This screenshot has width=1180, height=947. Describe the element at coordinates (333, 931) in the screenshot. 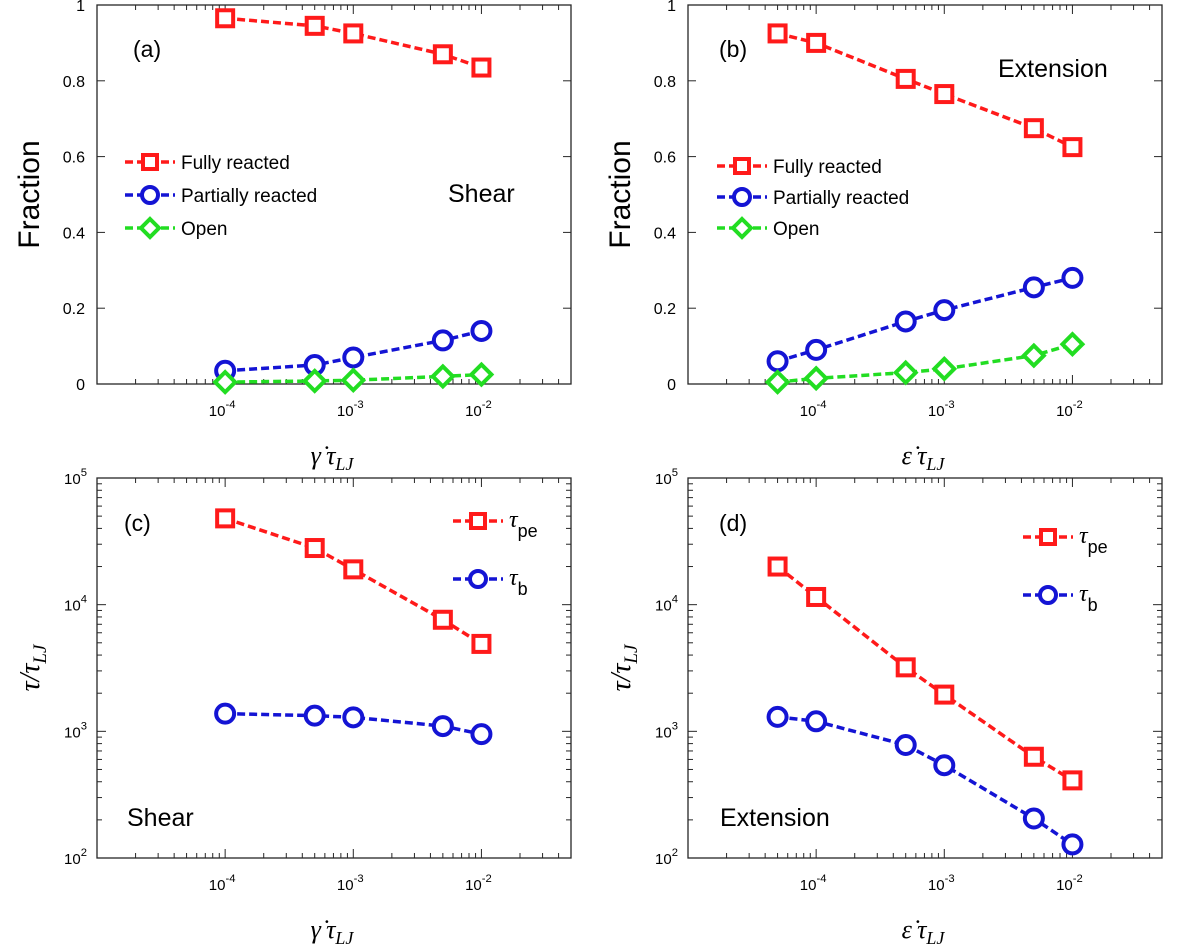

I see `x-axis-label: γ̇ τLJ` at that location.